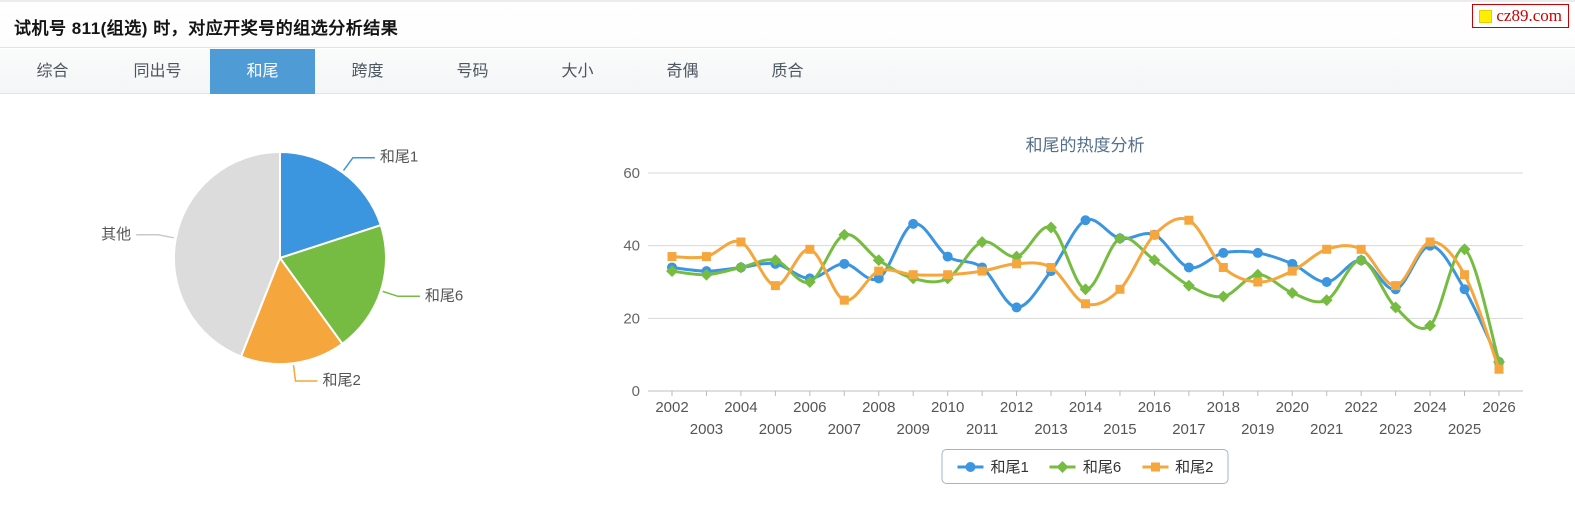  What do you see at coordinates (631, 173) in the screenshot?
I see `y-axis-tick-label: 60` at bounding box center [631, 173].